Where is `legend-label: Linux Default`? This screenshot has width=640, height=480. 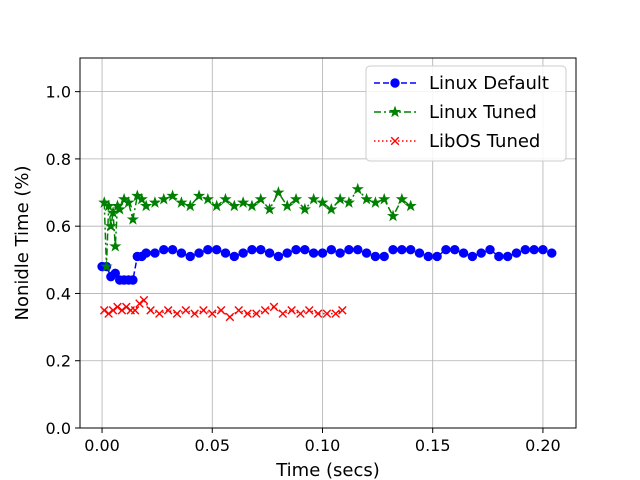
legend-label: Linux Default is located at coordinates (489, 83).